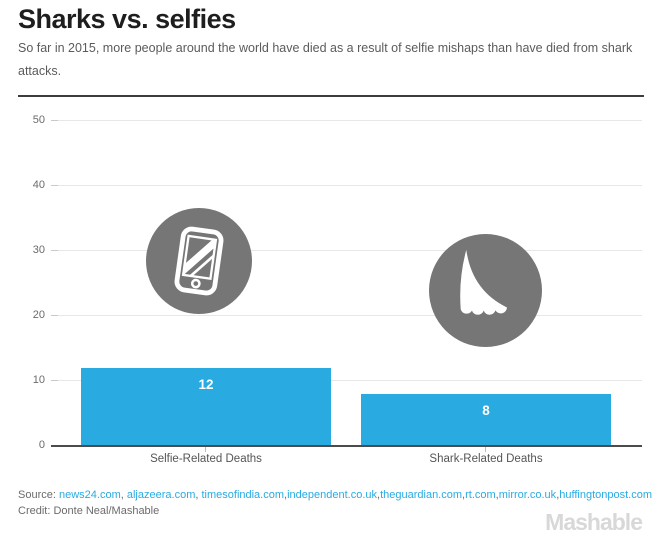 The image size is (656, 549). What do you see at coordinates (38, 250) in the screenshot?
I see `y-axis-label: 30` at bounding box center [38, 250].